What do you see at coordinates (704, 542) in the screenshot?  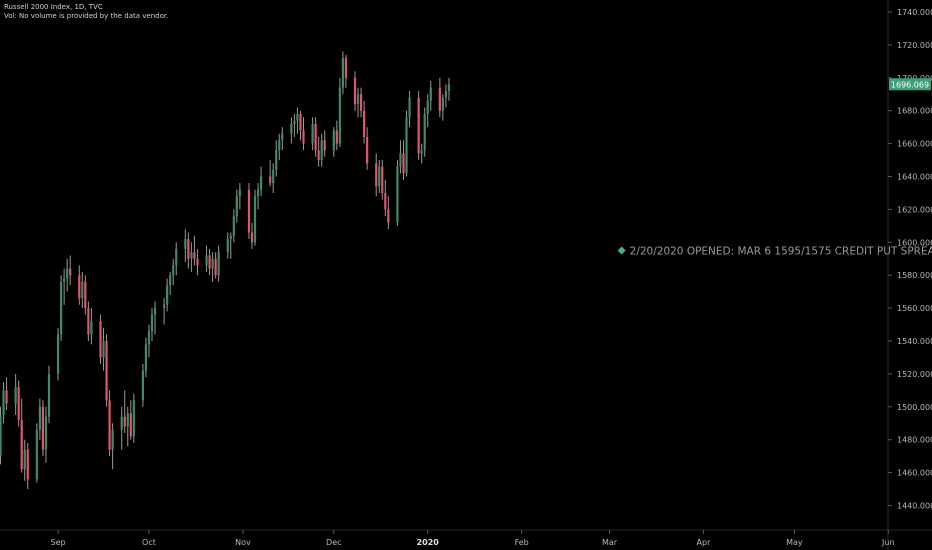 I see `time-tick-label: Apr` at bounding box center [704, 542].